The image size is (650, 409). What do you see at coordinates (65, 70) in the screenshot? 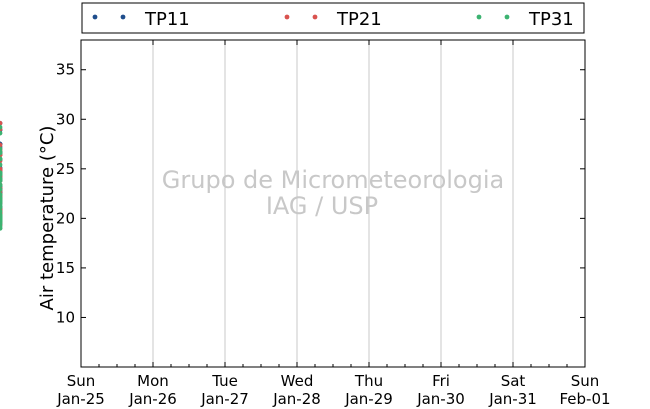
I see `y-tick-label: 35` at bounding box center [65, 70].